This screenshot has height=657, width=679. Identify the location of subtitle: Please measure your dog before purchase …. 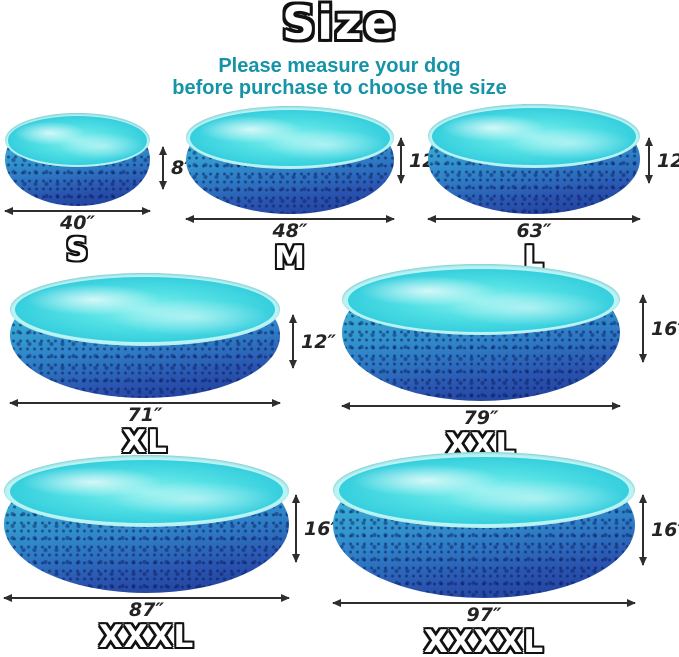
(339, 77).